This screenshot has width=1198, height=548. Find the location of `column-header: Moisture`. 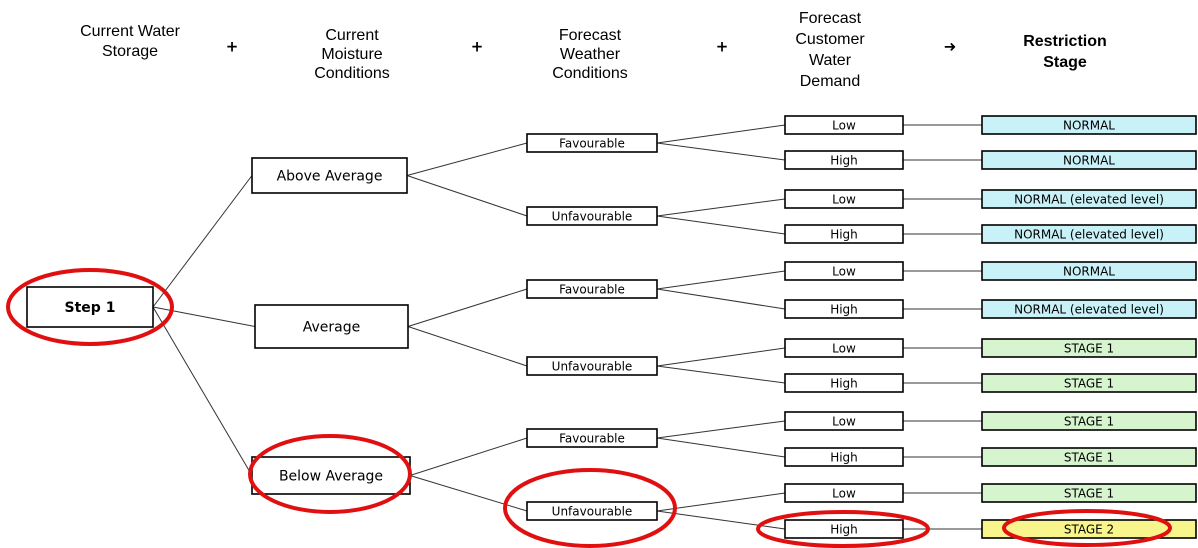

column-header: Moisture is located at coordinates (351, 54).